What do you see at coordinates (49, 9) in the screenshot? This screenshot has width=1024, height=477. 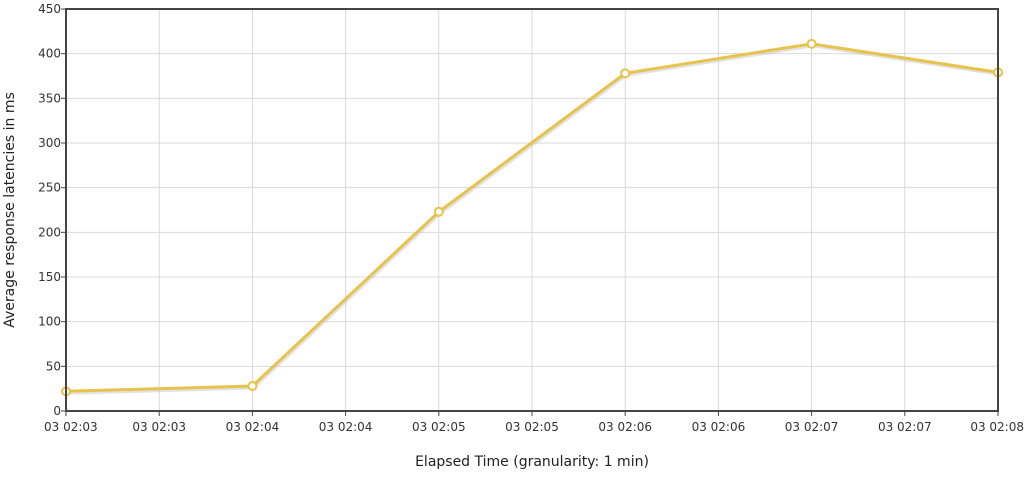 I see `y-tick-label: 450` at bounding box center [49, 9].